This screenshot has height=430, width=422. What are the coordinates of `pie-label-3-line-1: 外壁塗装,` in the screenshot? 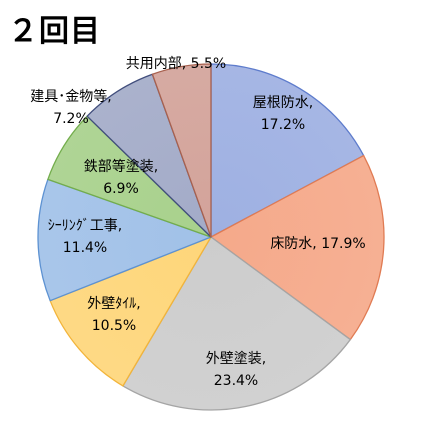 It's located at (236, 358).